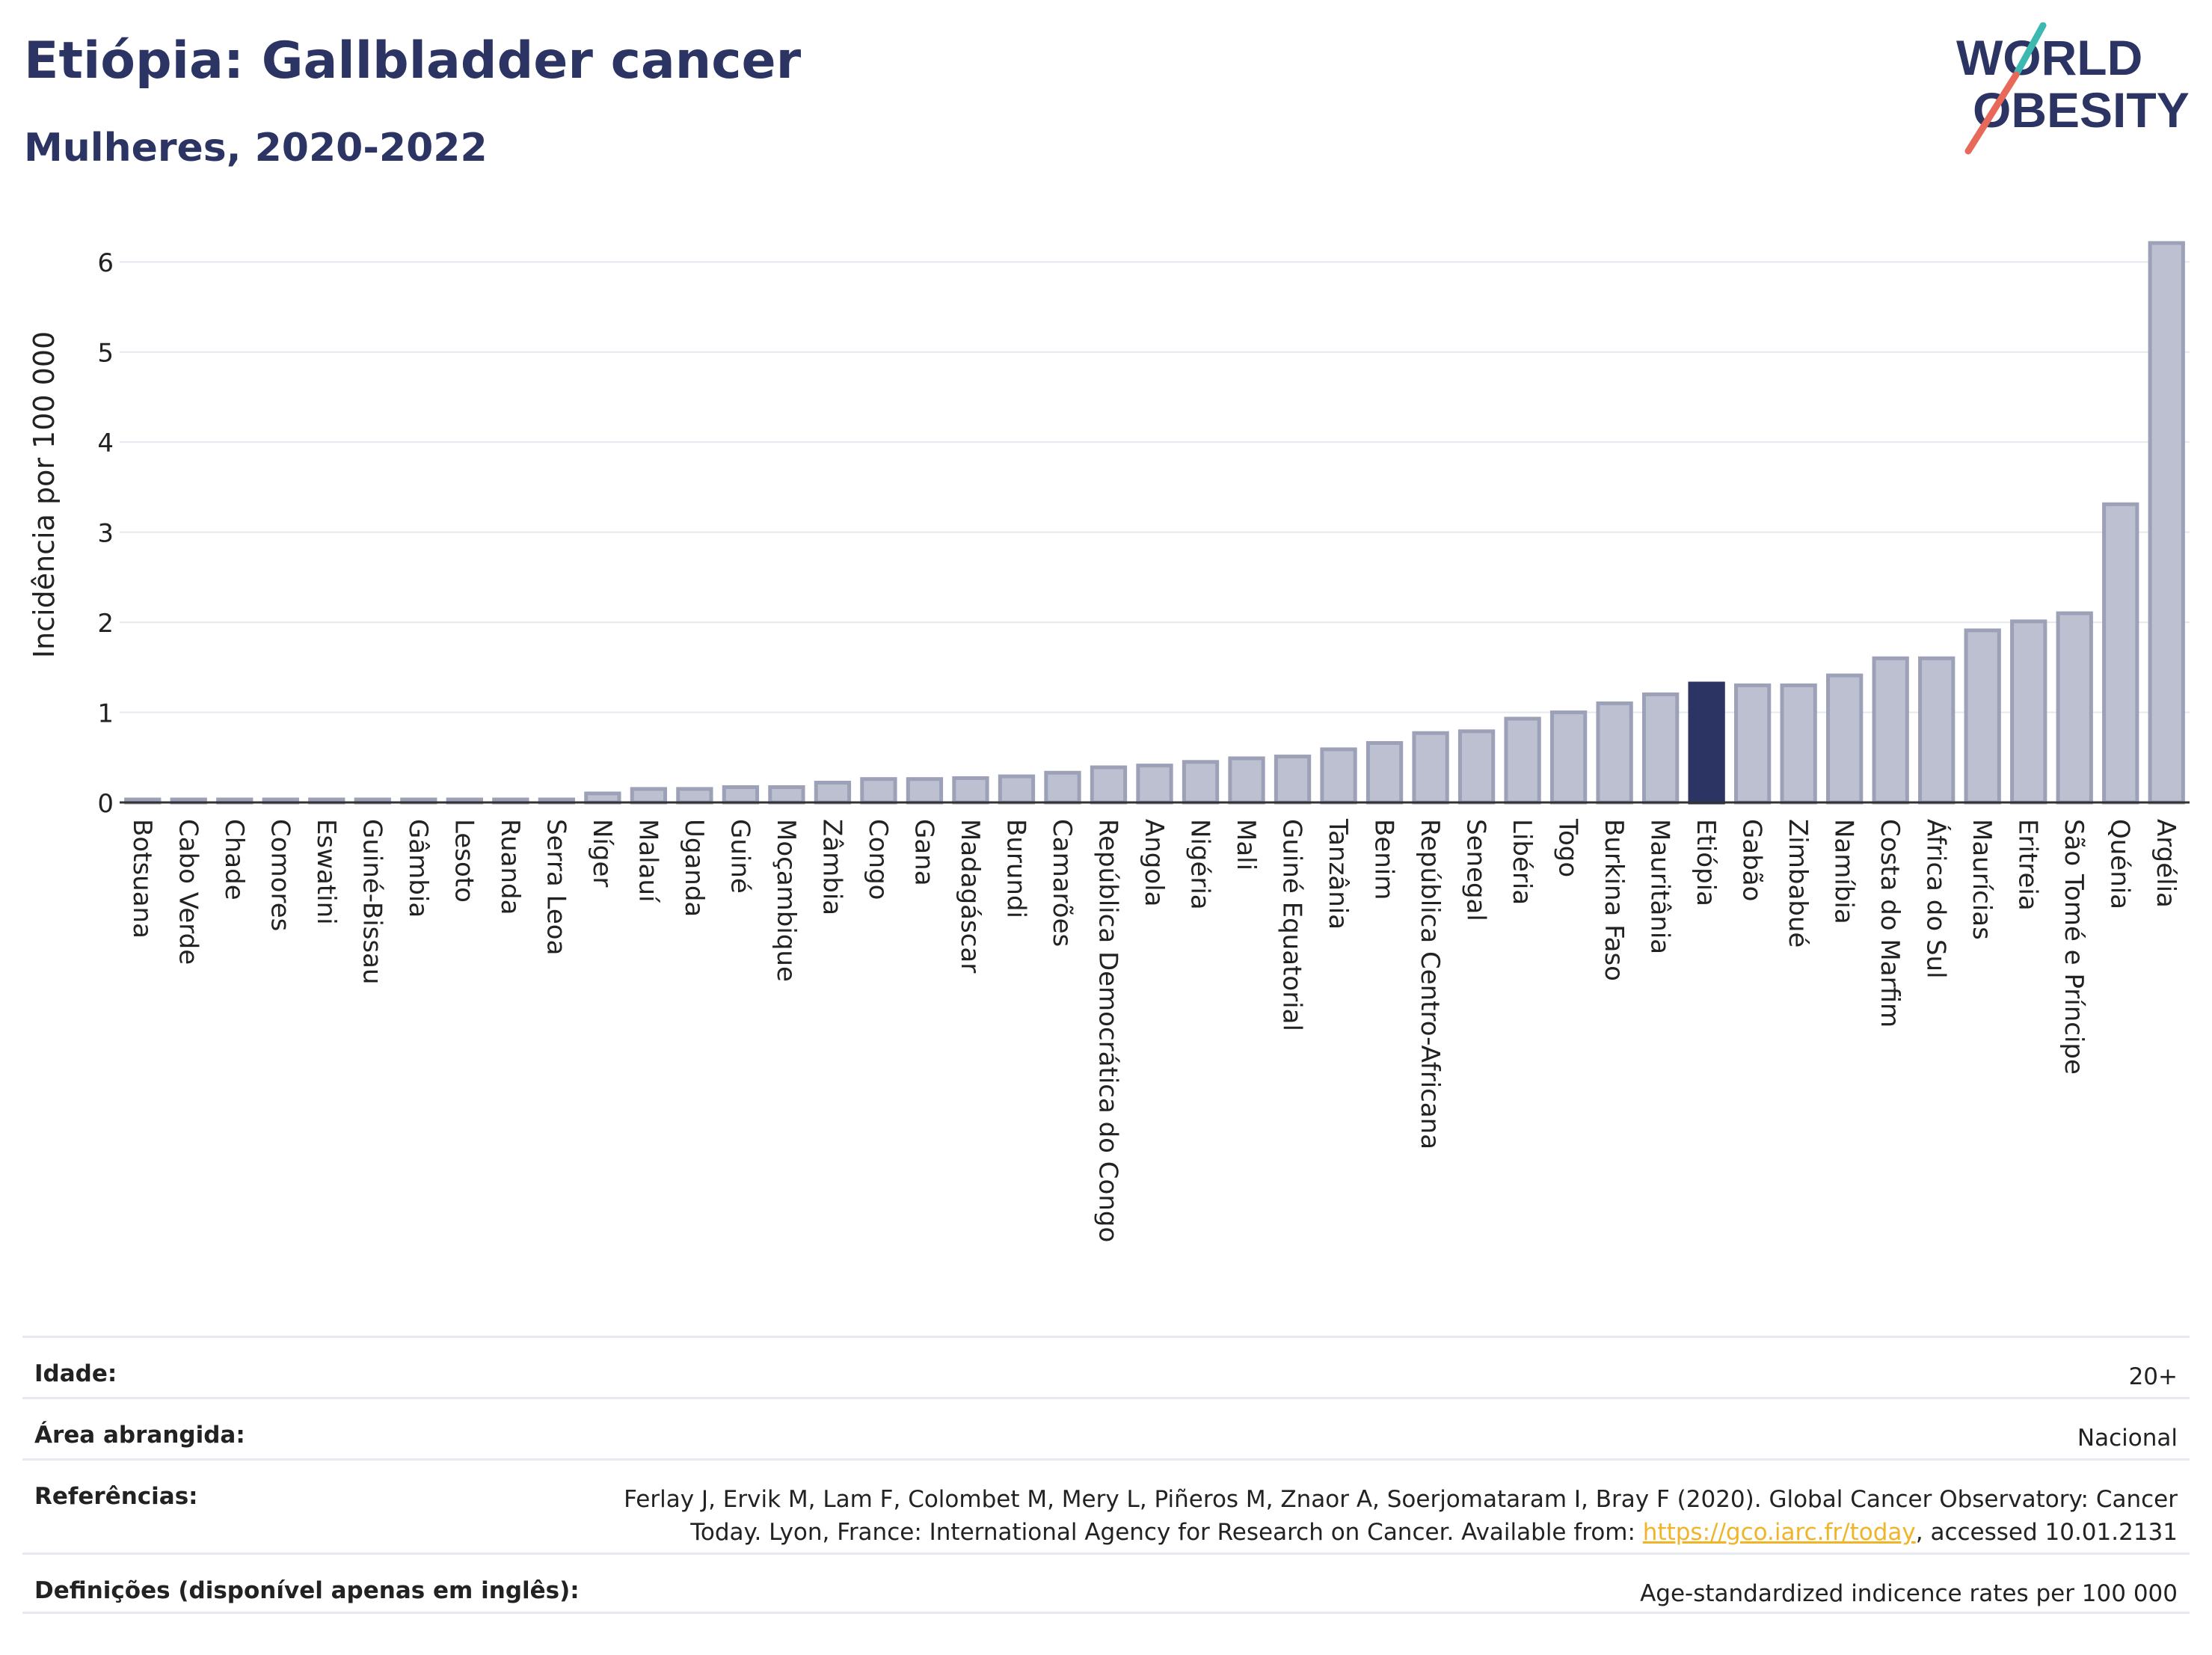  I want to click on y-tick-label: 5, so click(105, 354).